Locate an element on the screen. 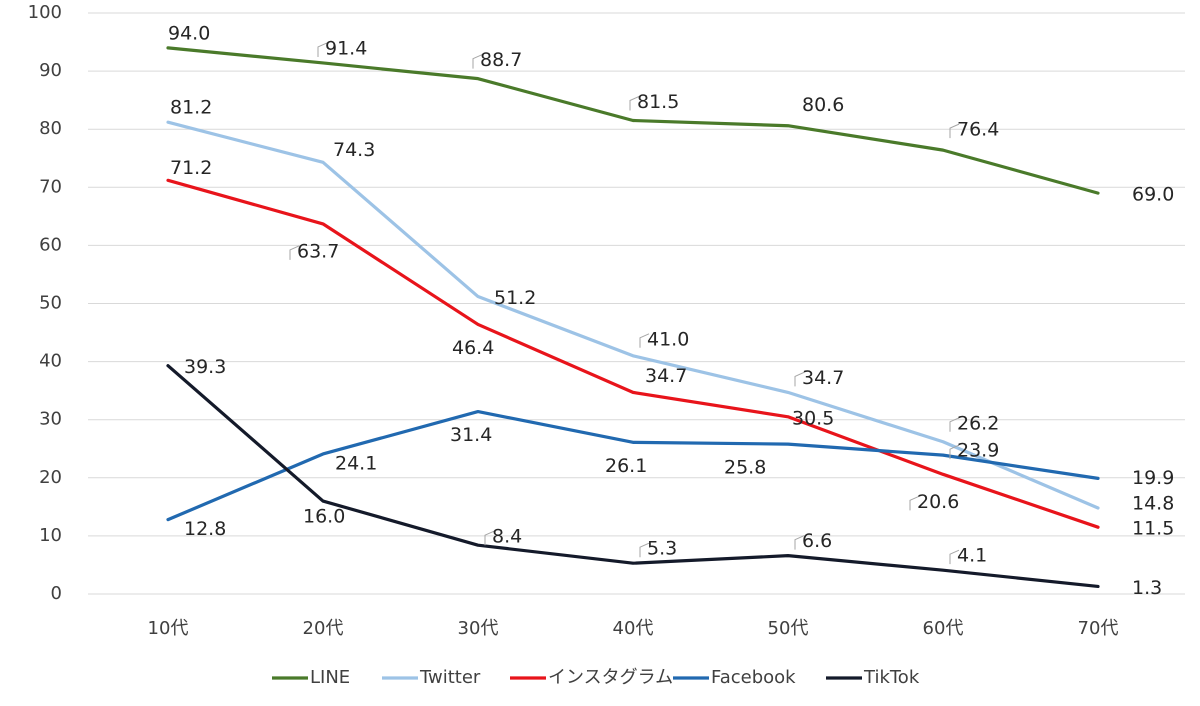 This screenshot has height=706, width=1200. legend-label: LINE is located at coordinates (330, 677).